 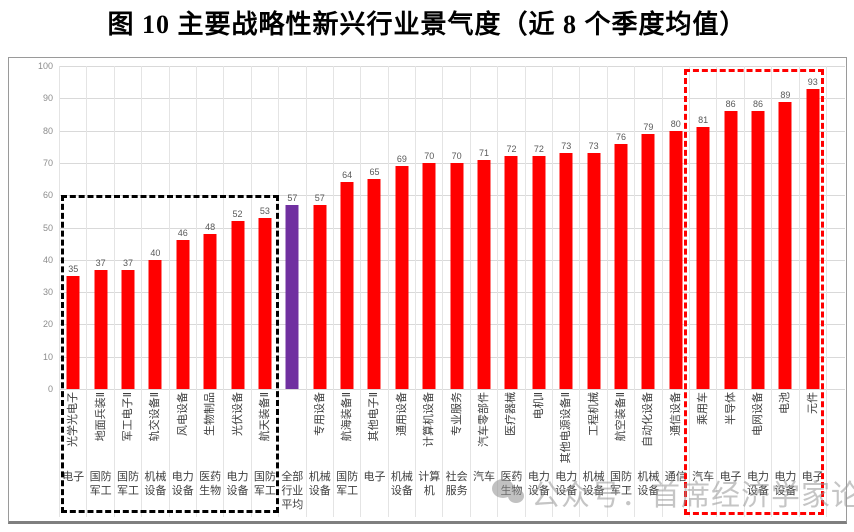 What do you see at coordinates (47, 356) in the screenshot?
I see `y-axis-tick-label: 10` at bounding box center [47, 356].